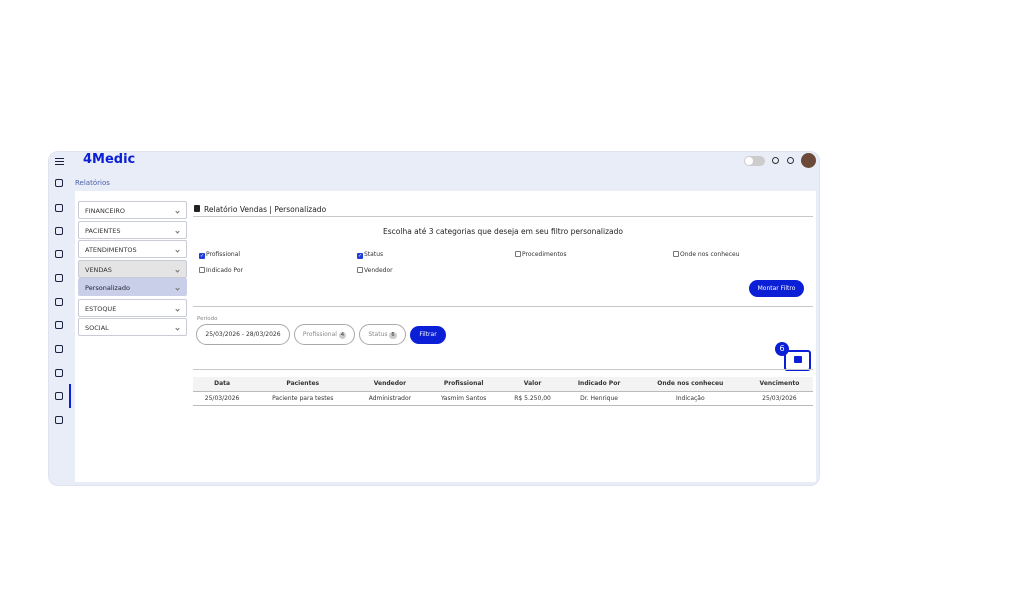 The image size is (1024, 598). Describe the element at coordinates (132, 287) in the screenshot. I see `submenu-item: Personalizado` at that location.